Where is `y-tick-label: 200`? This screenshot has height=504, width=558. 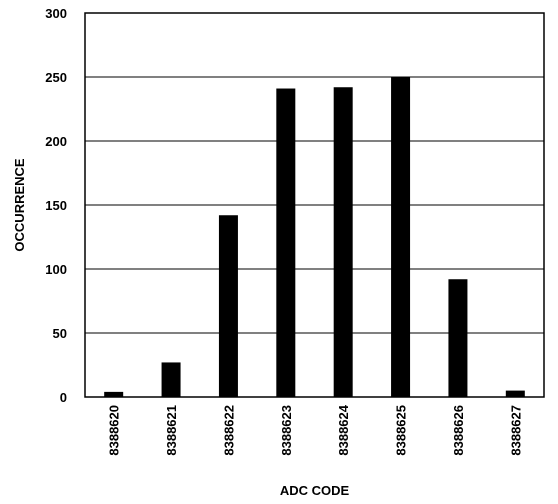 y-tick-label: 200 is located at coordinates (56, 141).